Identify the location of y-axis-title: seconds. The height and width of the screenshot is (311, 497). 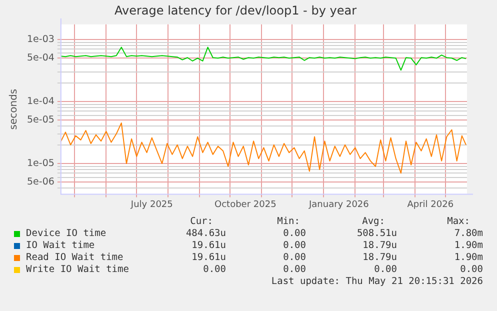
(14, 109).